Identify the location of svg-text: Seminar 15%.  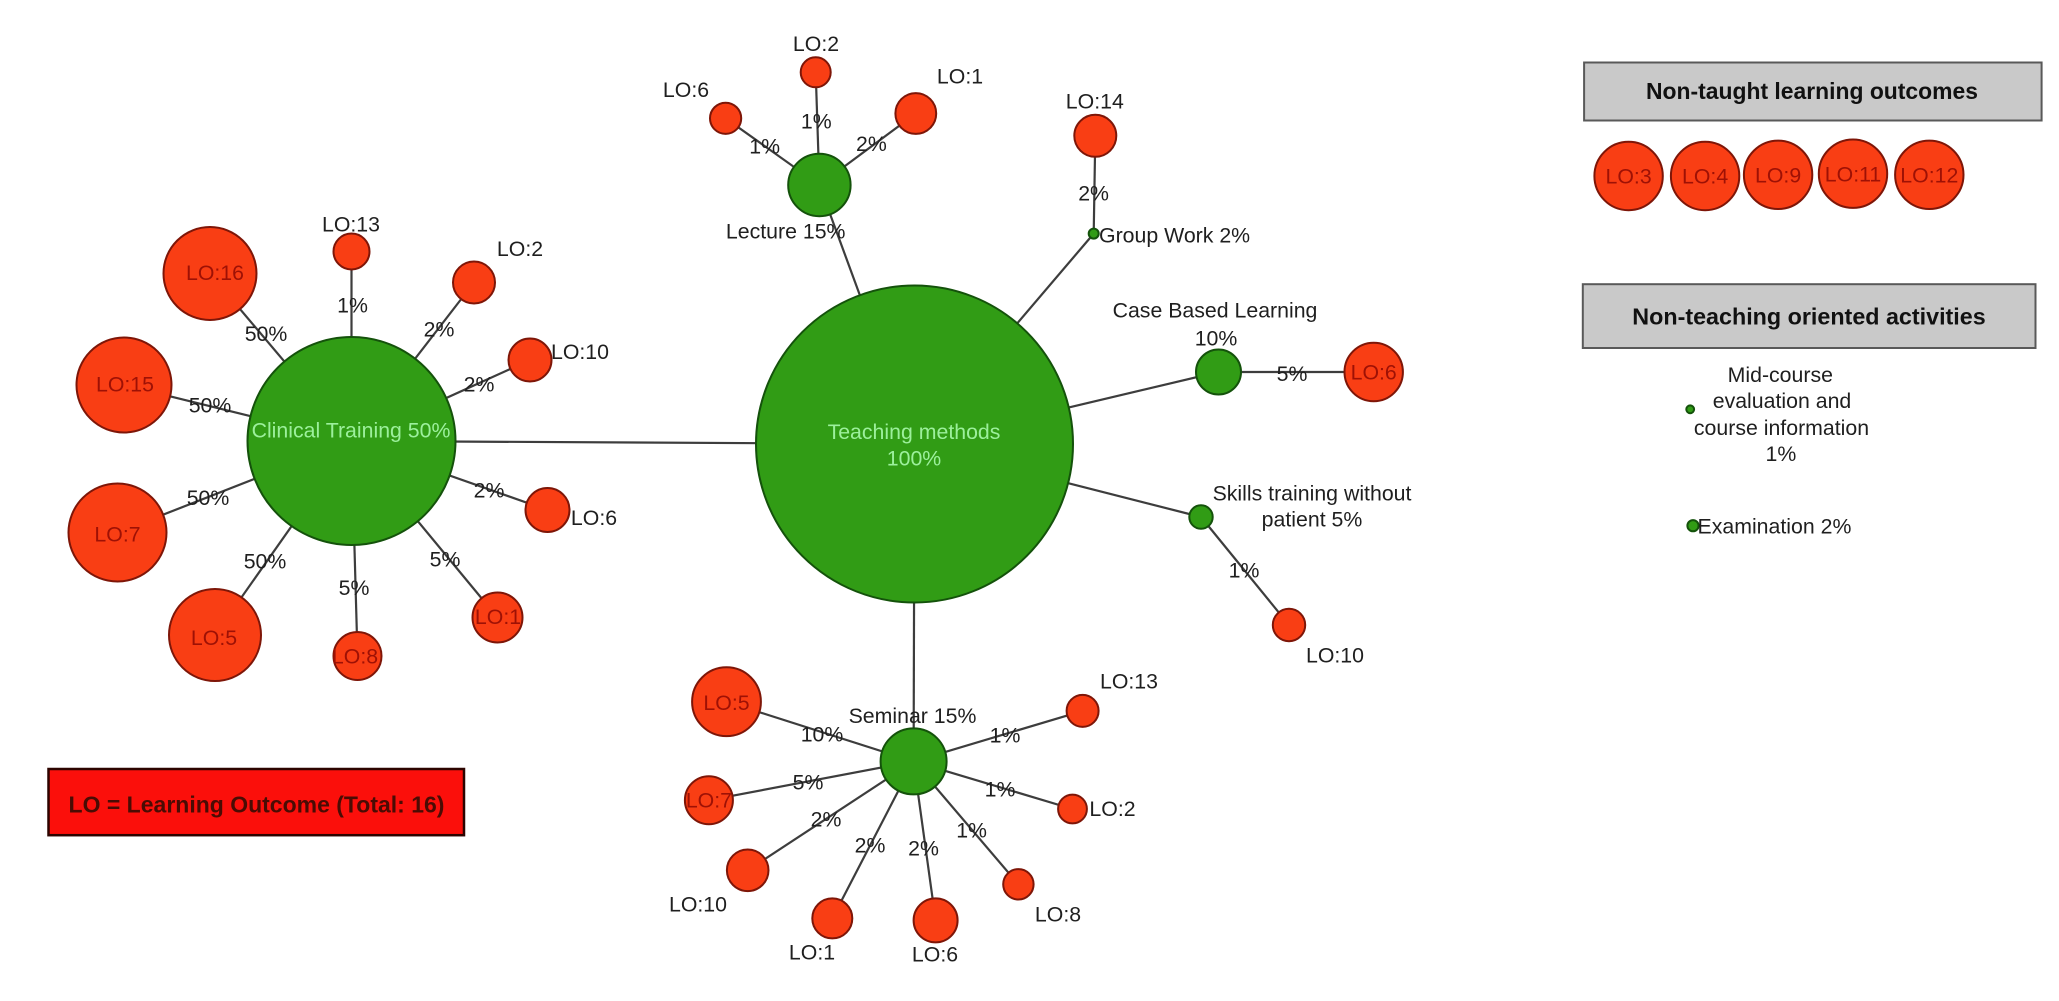
(913, 716).